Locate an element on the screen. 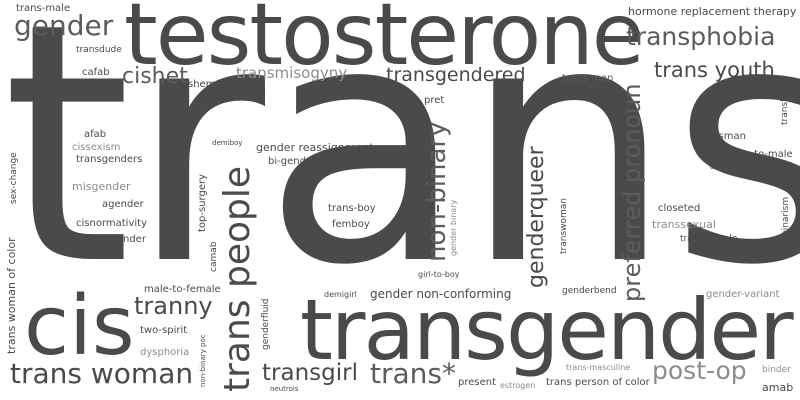  word-transgendered: transgendered is located at coordinates (456, 75).